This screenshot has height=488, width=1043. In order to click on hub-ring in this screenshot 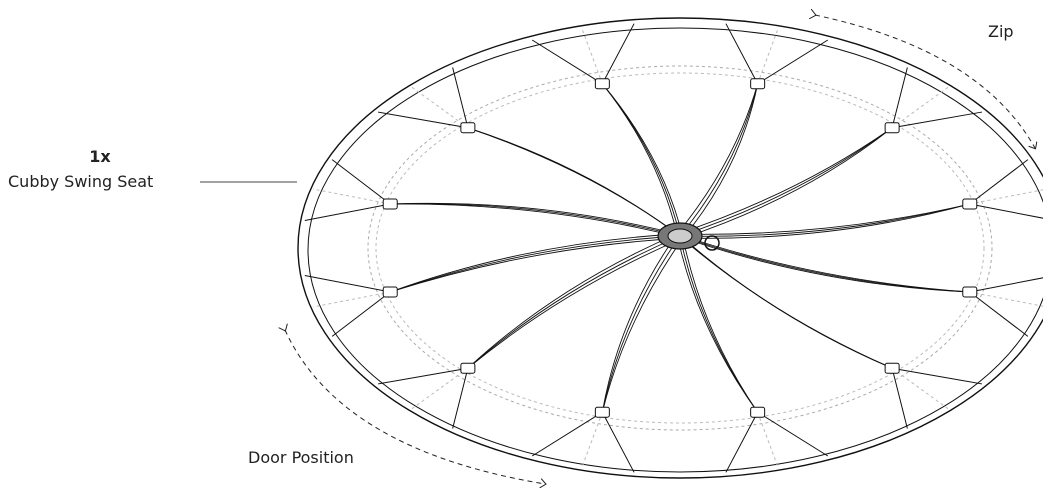, I will do `click(680, 236)`.